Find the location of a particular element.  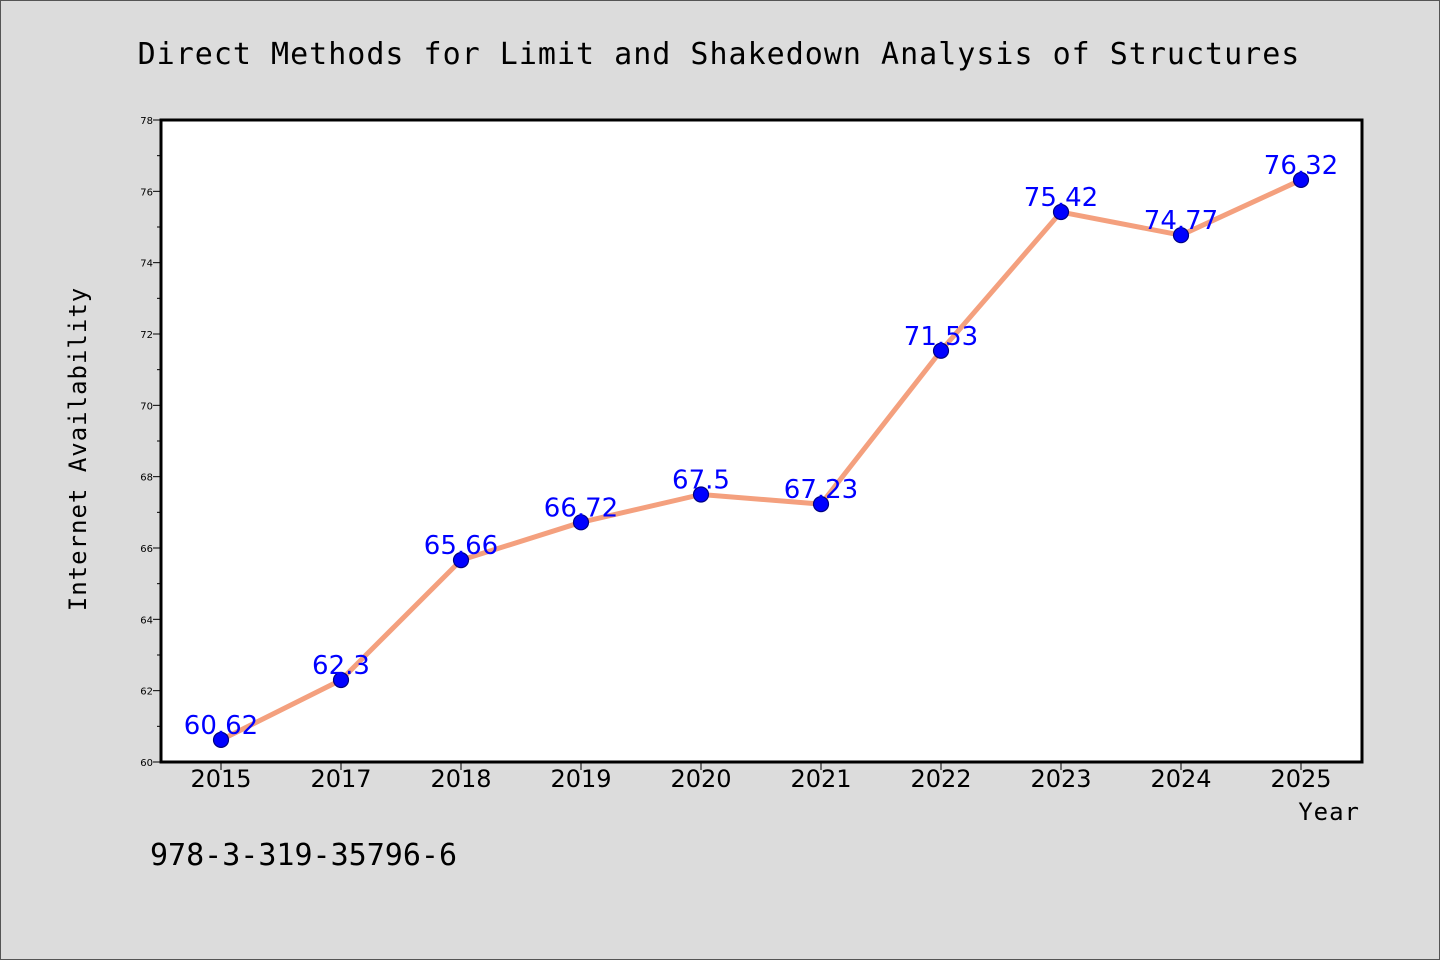

data-label: 76.32 is located at coordinates (1301, 166).